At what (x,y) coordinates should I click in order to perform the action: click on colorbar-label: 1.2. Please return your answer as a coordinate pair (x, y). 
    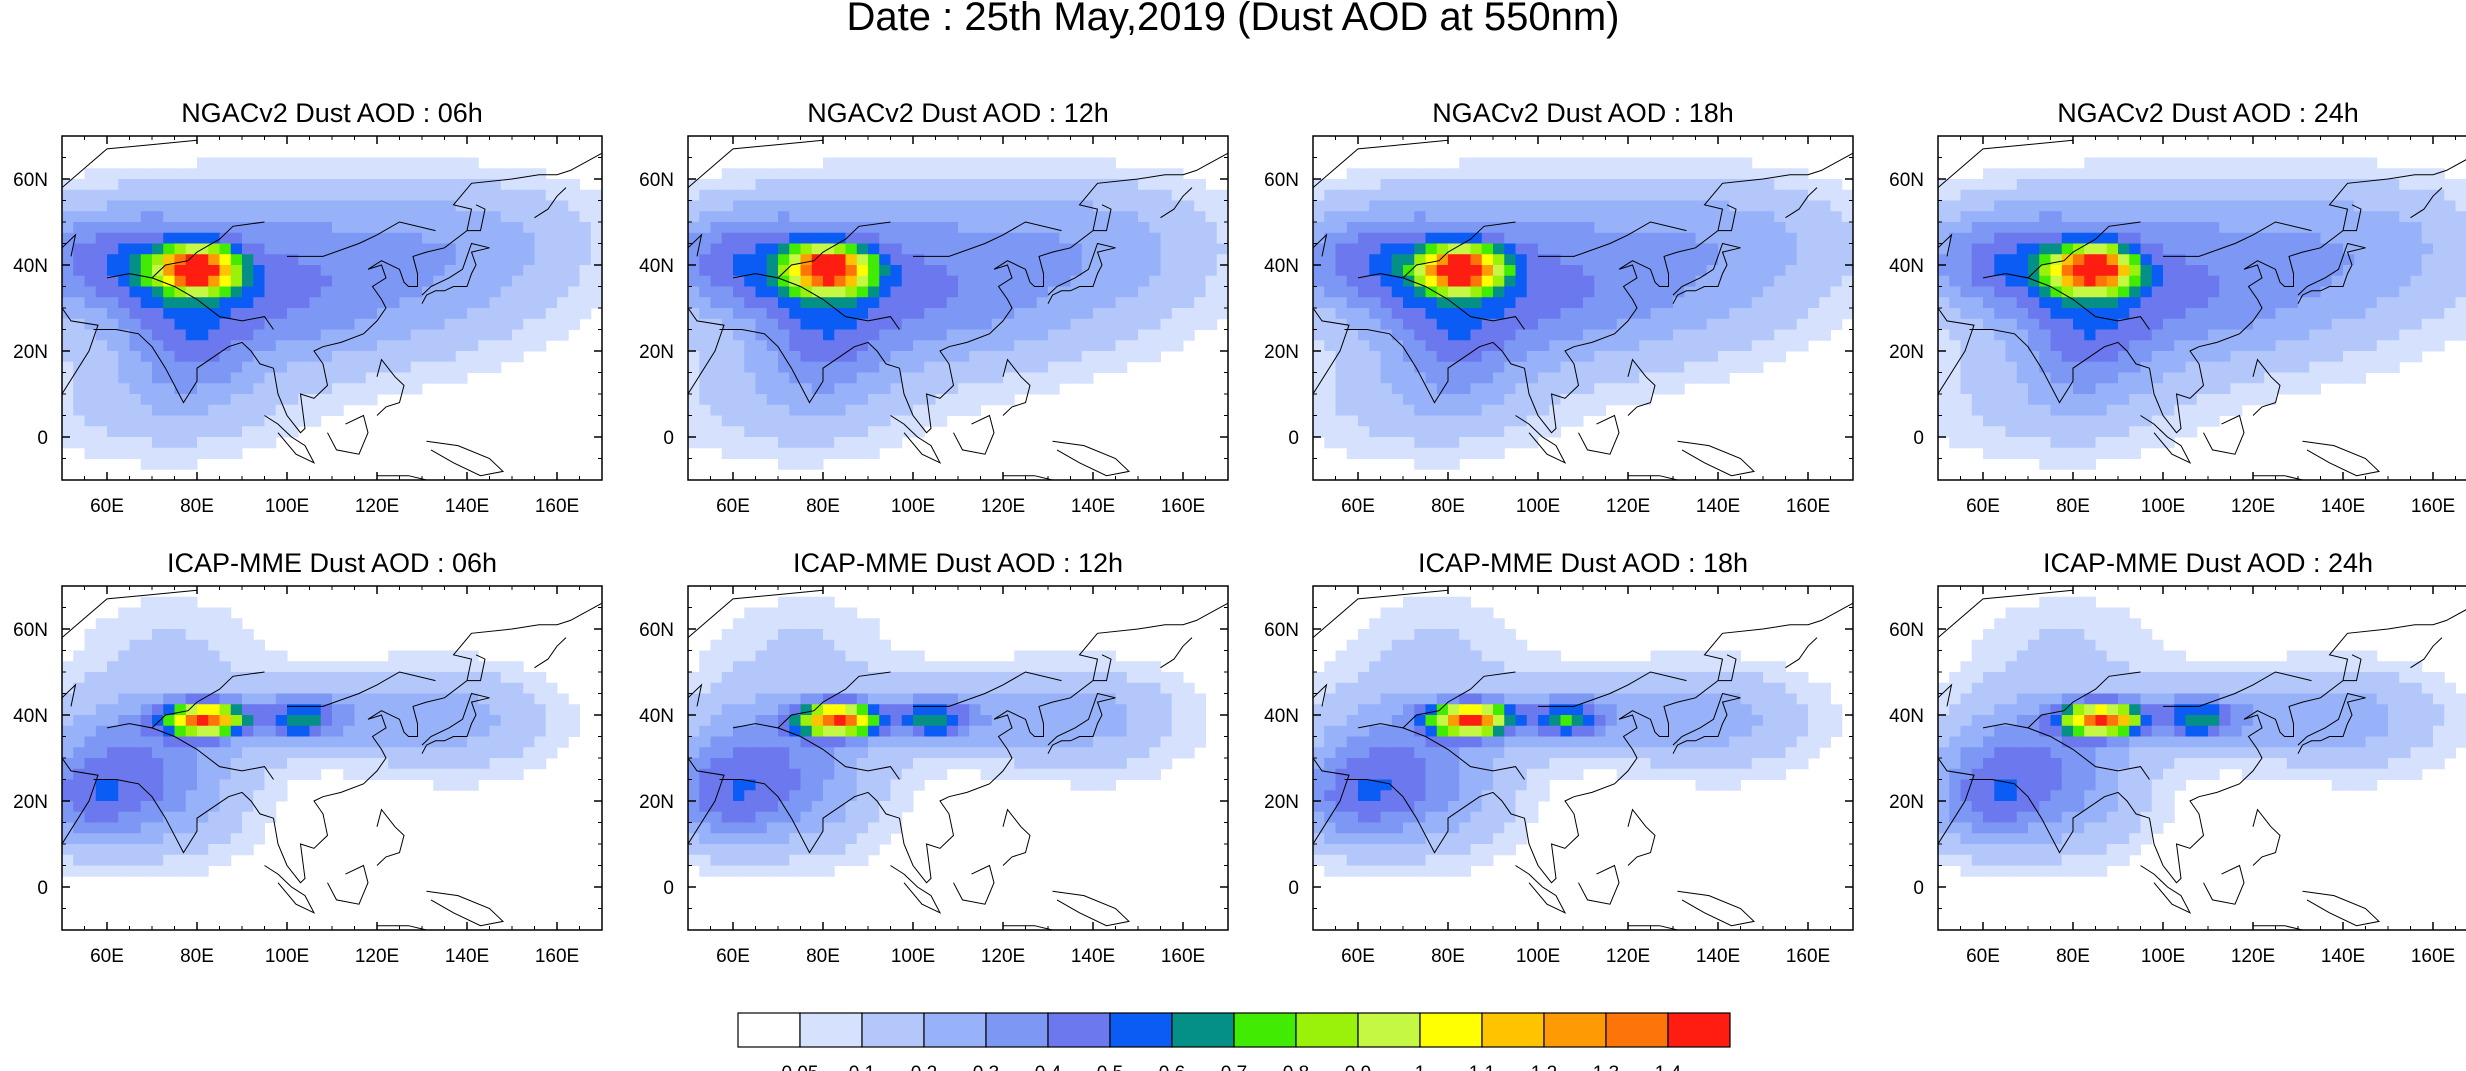
    Looking at the image, I should click on (1544, 1067).